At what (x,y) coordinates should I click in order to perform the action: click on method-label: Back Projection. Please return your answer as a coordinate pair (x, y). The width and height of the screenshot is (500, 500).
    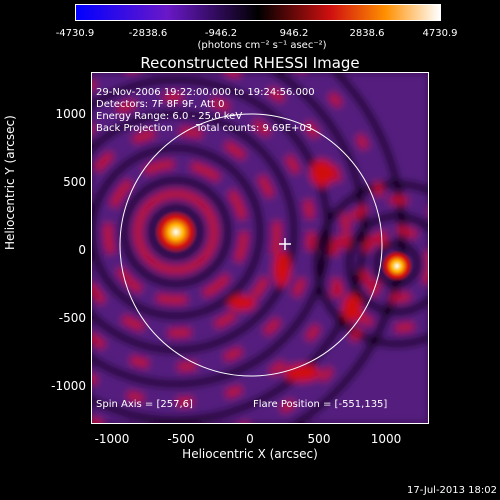
    Looking at the image, I should click on (134, 128).